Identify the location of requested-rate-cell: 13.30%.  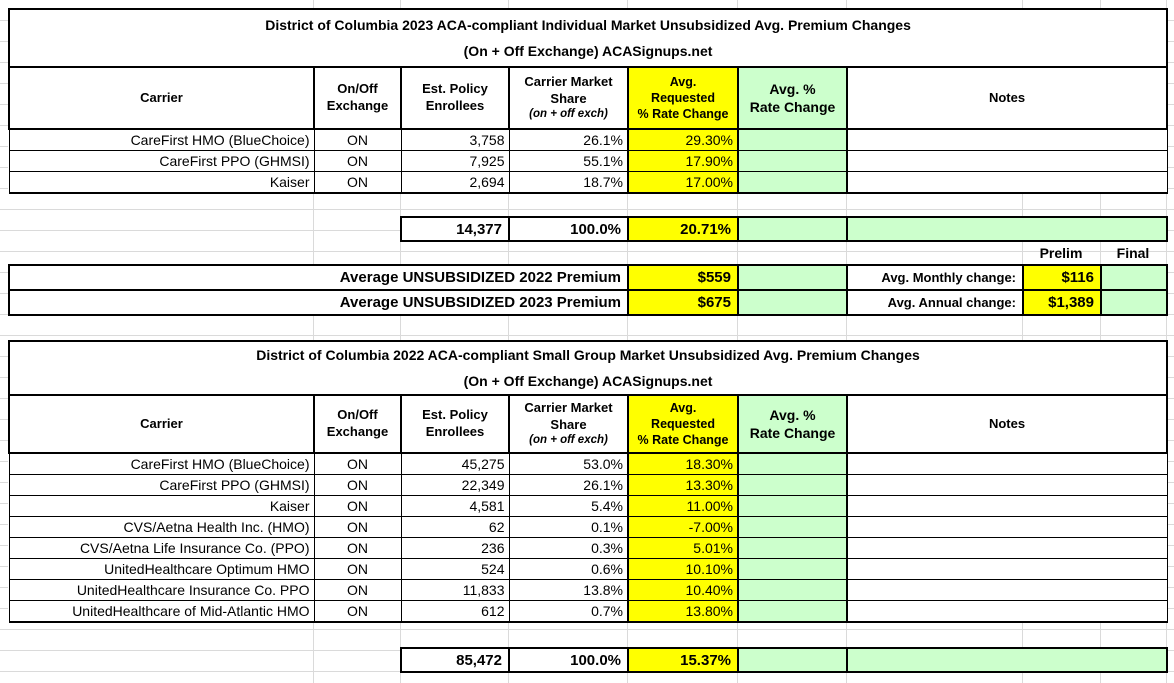
(683, 485).